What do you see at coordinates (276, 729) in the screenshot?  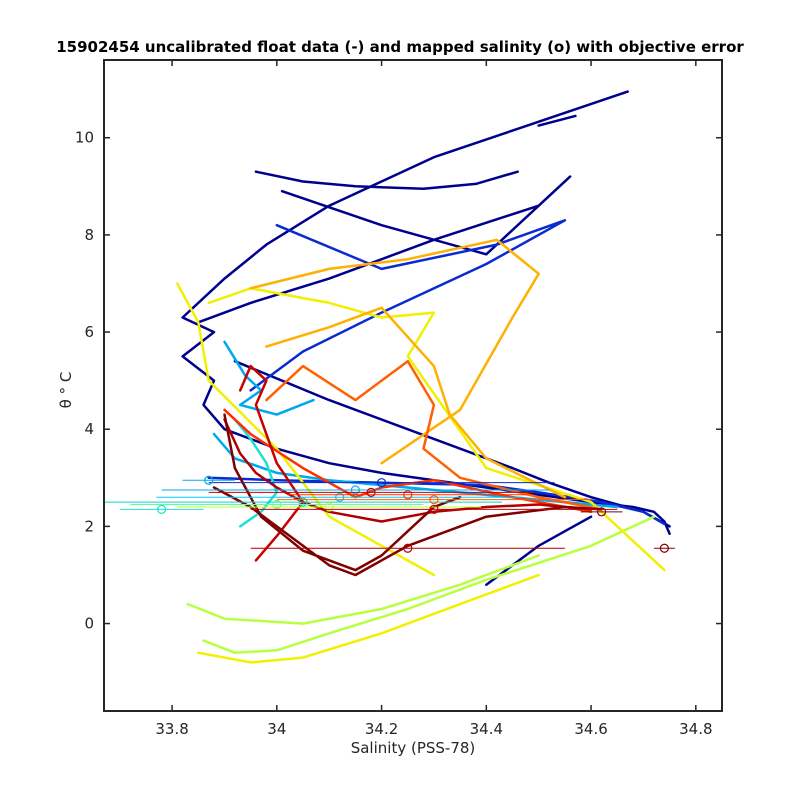 I see `x-tick-label: 34` at bounding box center [276, 729].